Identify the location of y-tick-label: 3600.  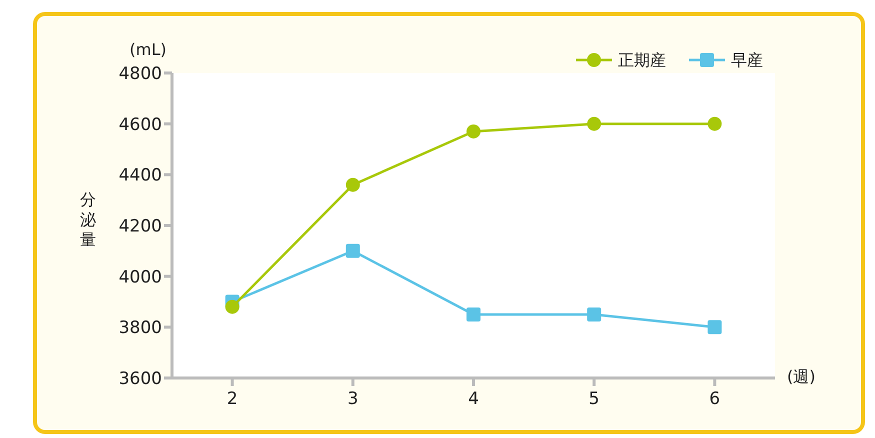
(140, 378).